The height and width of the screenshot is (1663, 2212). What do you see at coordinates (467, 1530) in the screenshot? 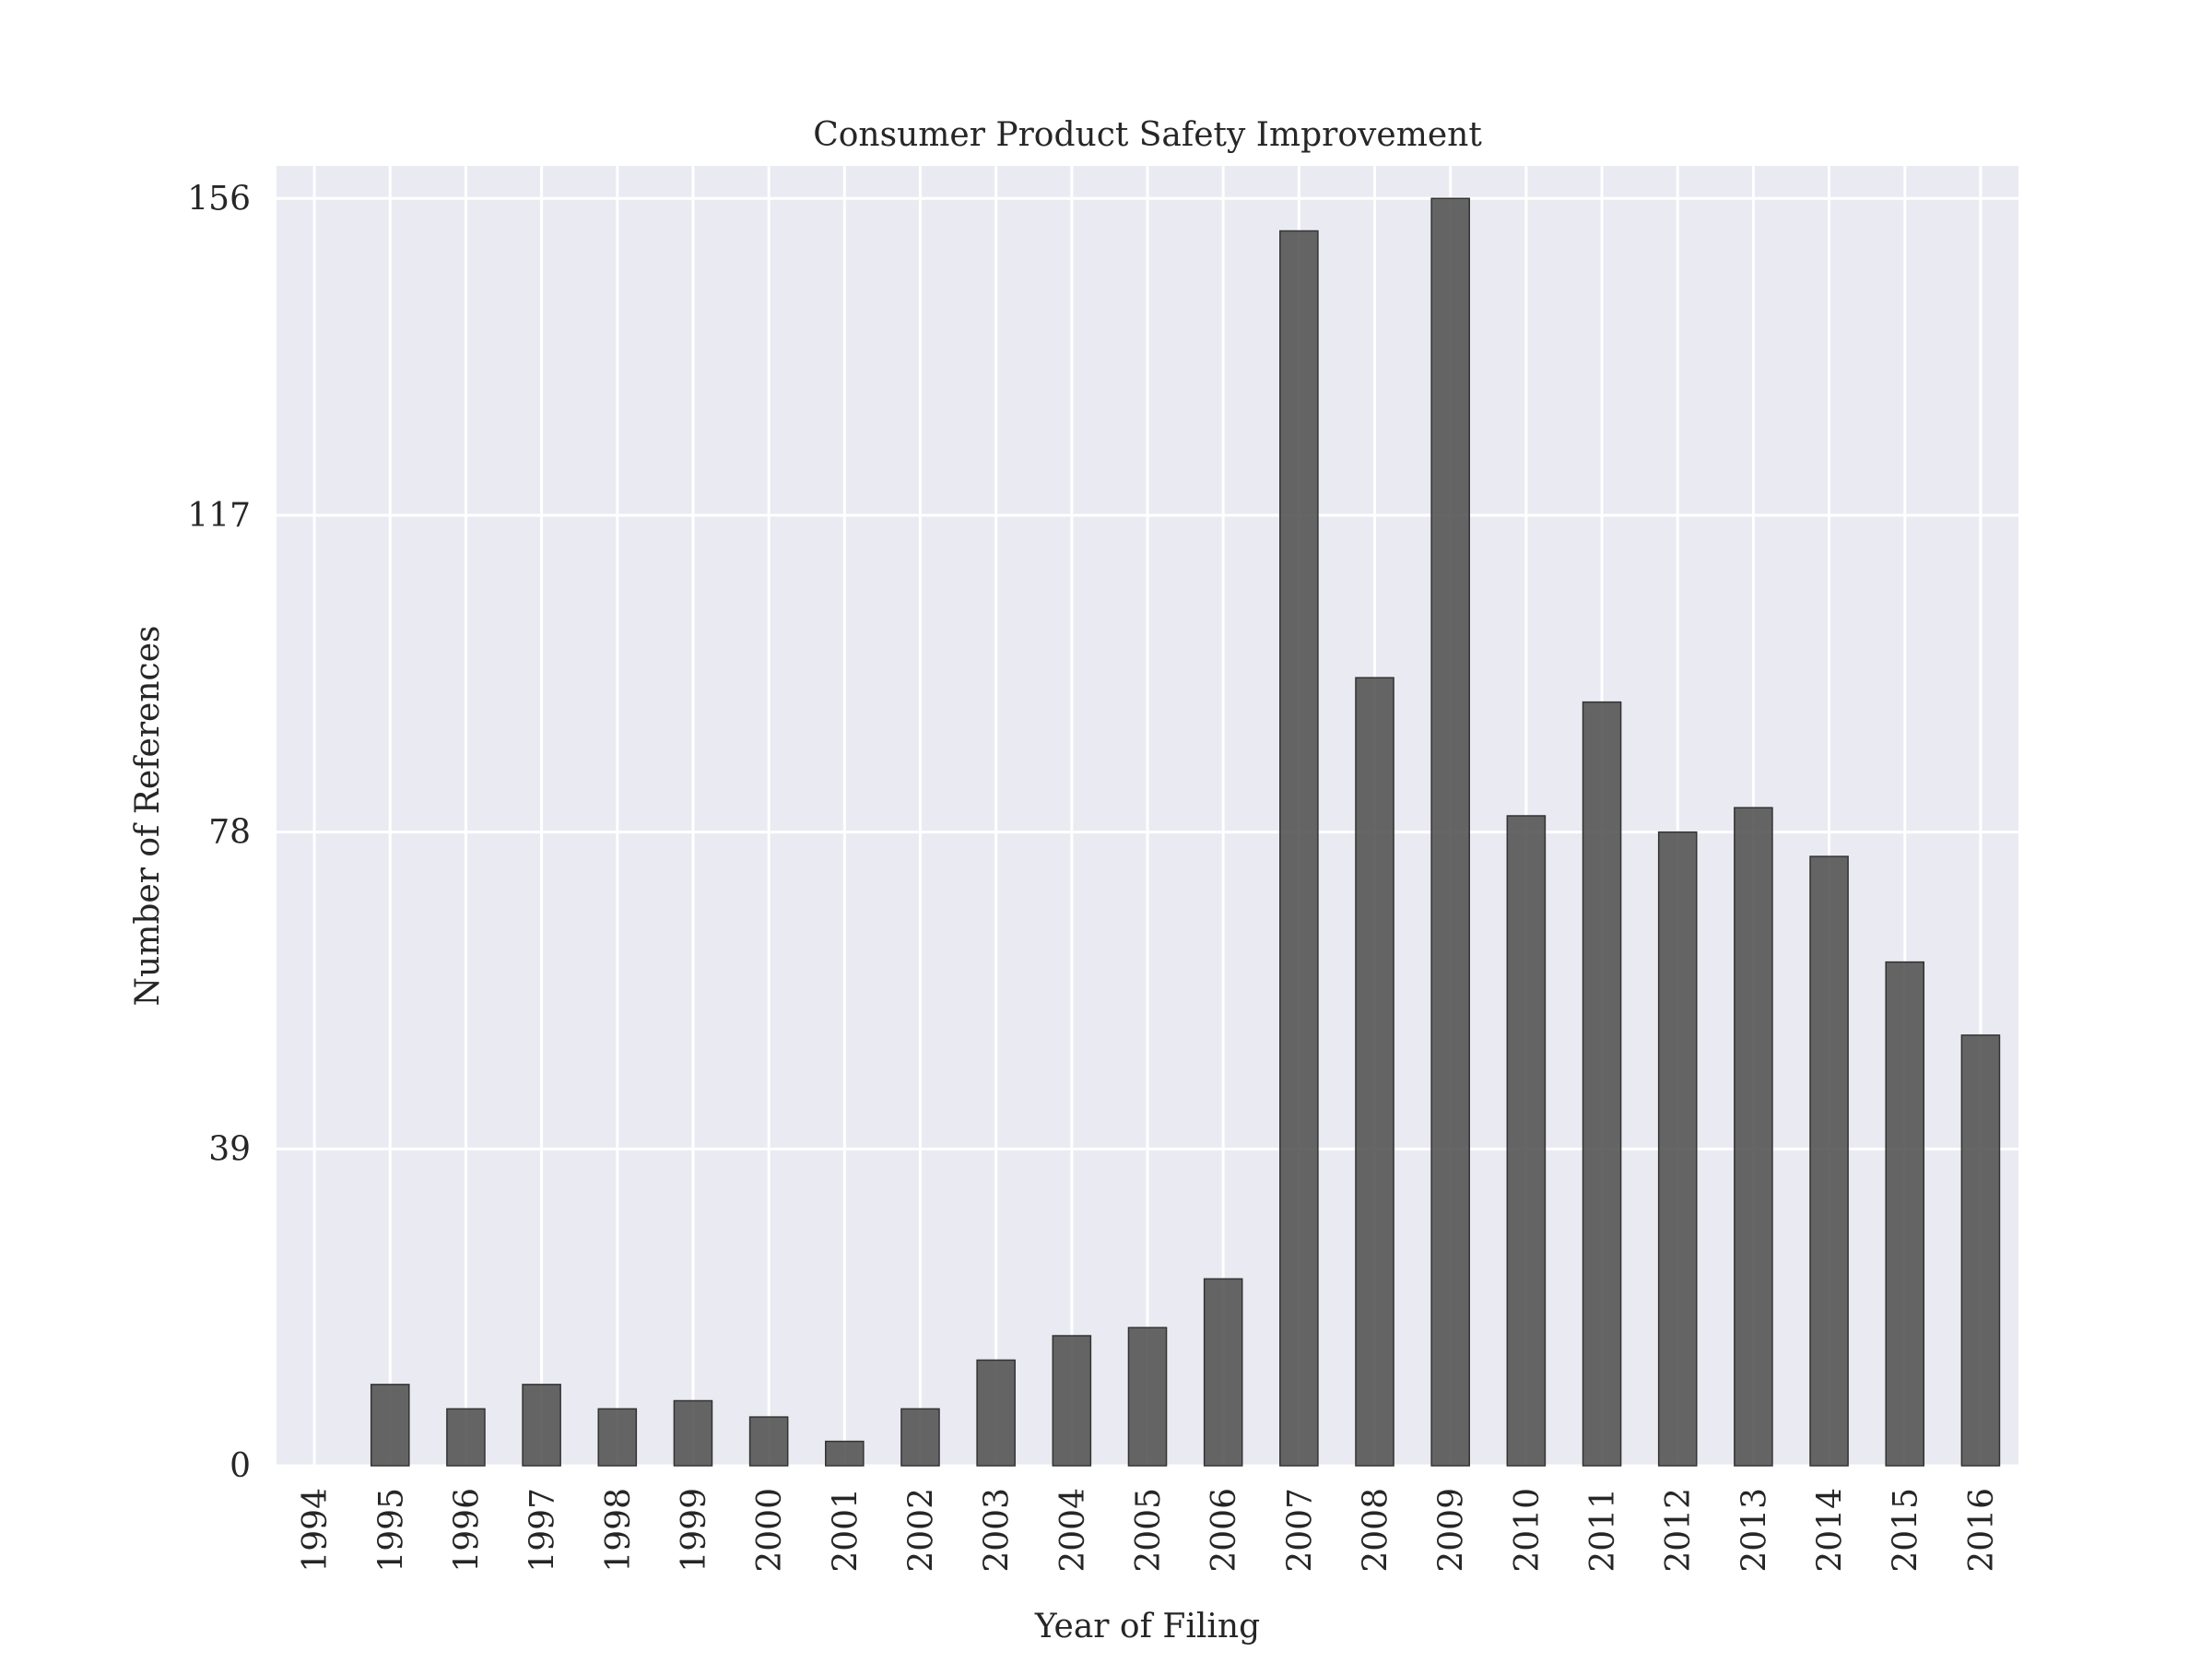
I see `x-tick-label: 1996` at bounding box center [467, 1530].